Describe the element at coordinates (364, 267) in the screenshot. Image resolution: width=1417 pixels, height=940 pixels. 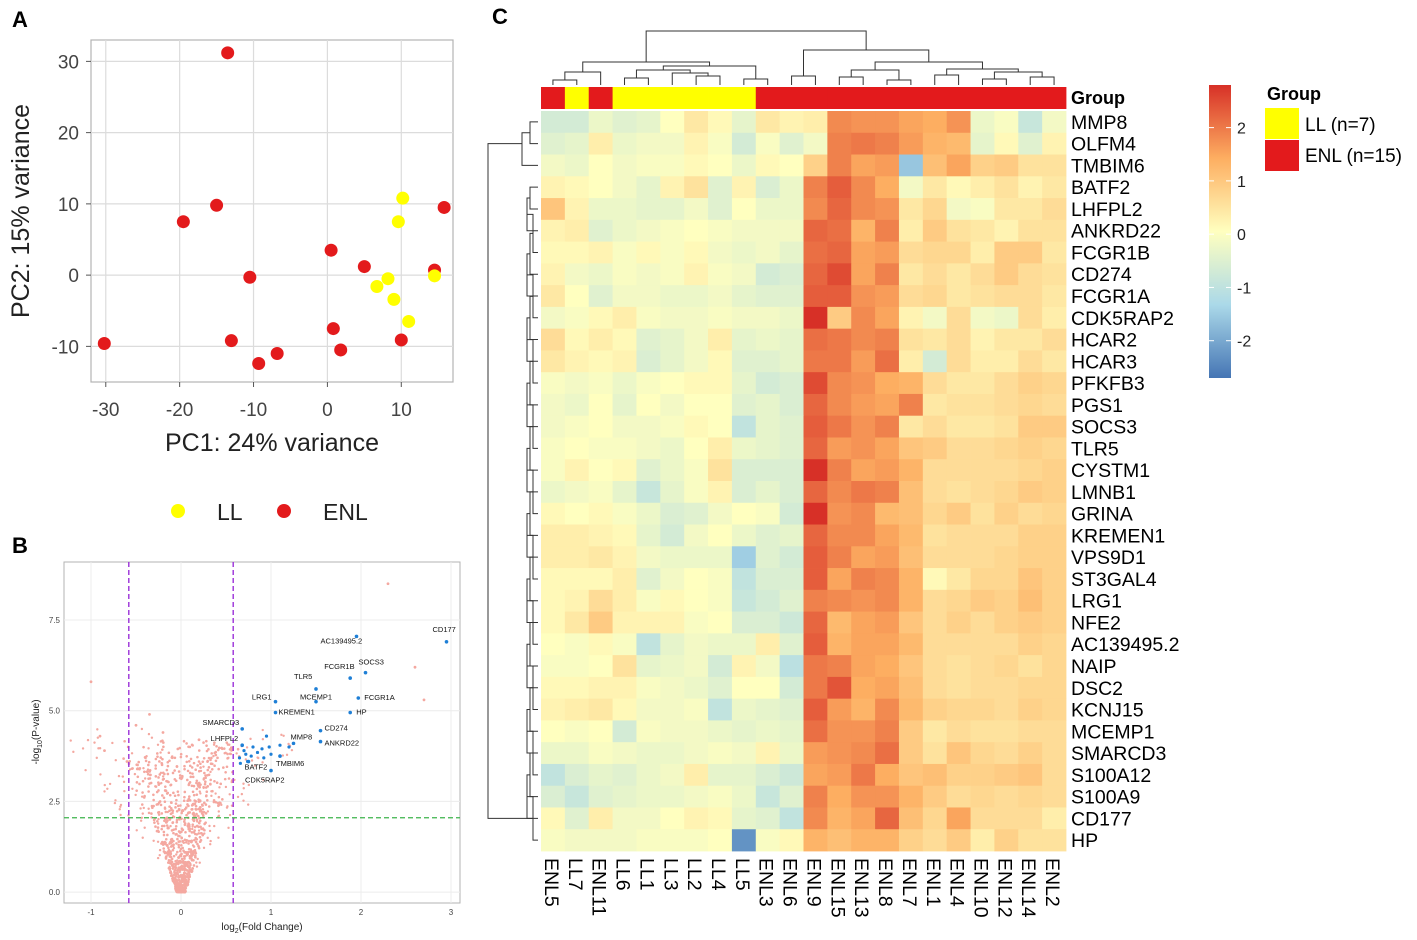
I see `point-enl` at that location.